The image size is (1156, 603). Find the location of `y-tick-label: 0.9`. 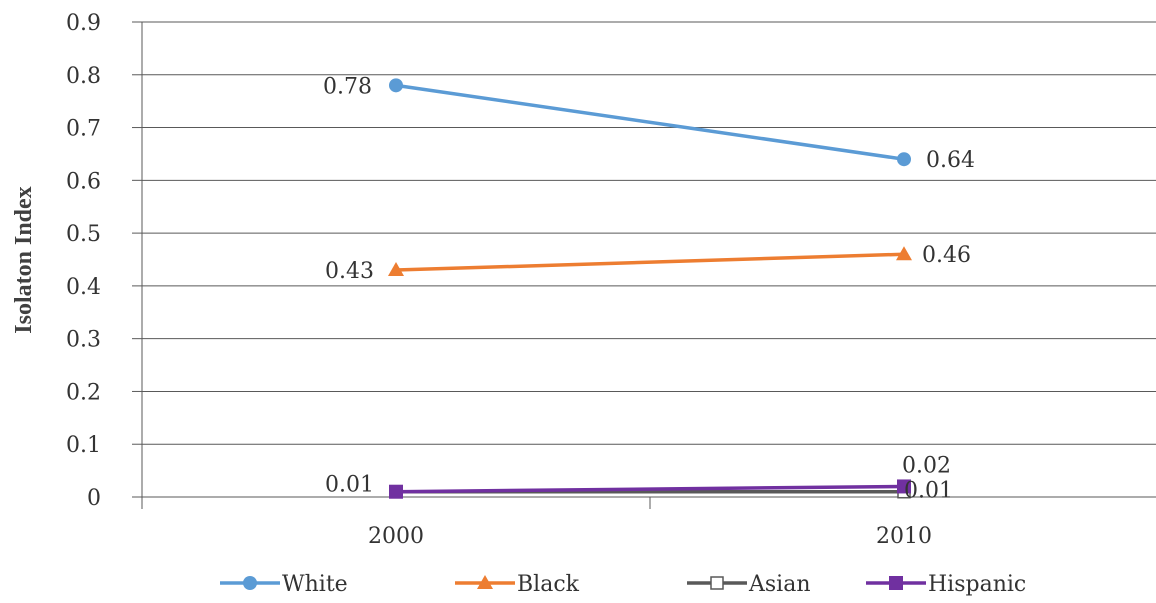

y-tick-label: 0.9 is located at coordinates (83, 23).